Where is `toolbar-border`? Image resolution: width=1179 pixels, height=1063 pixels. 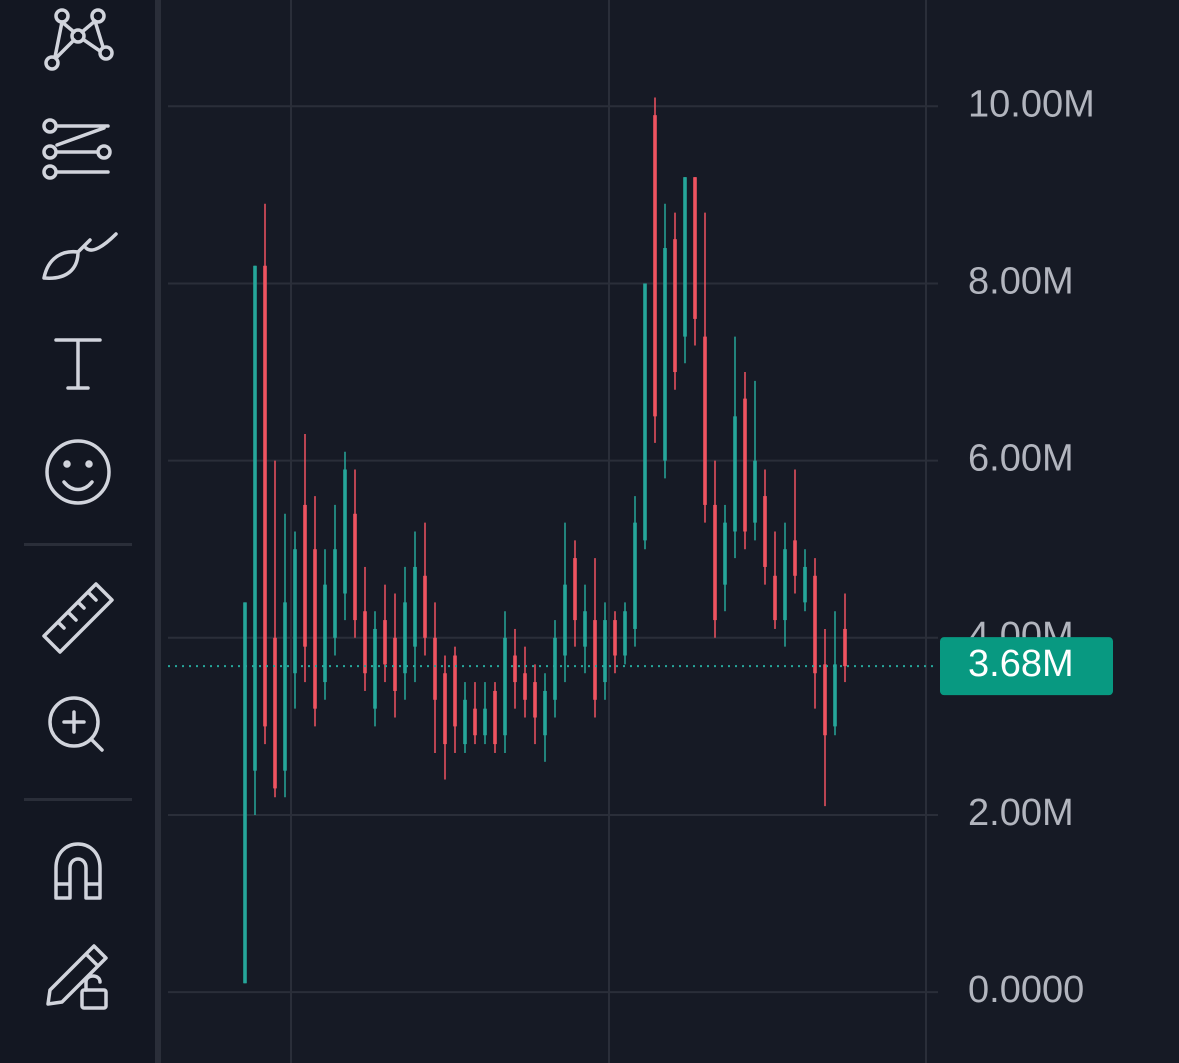 toolbar-border is located at coordinates (158, 531).